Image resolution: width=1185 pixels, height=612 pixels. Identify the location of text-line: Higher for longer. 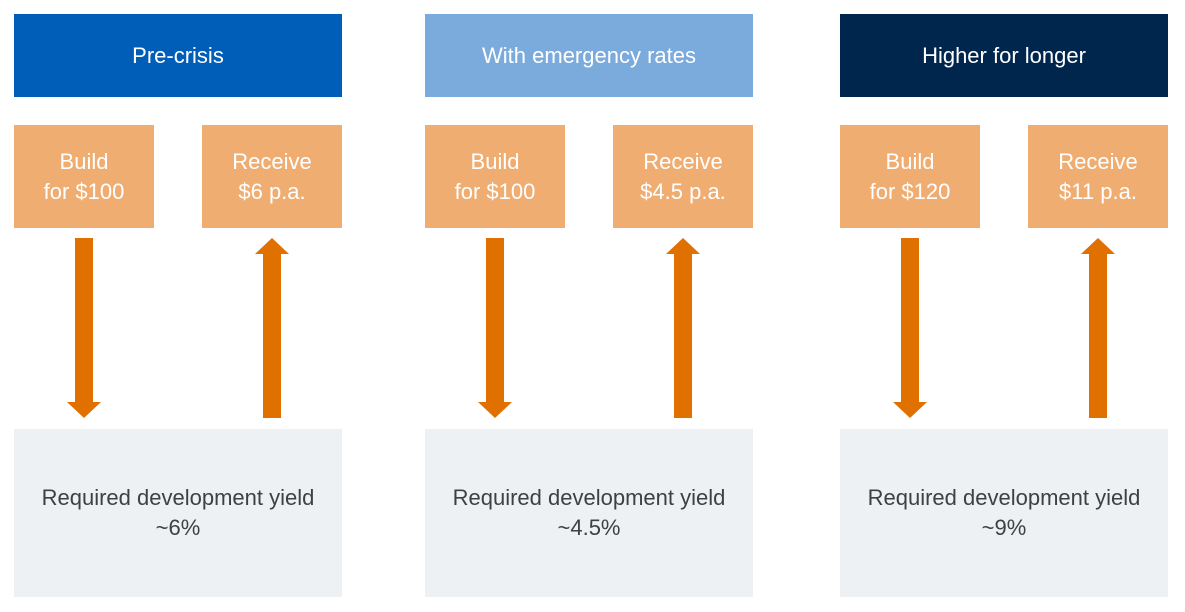
(1004, 55).